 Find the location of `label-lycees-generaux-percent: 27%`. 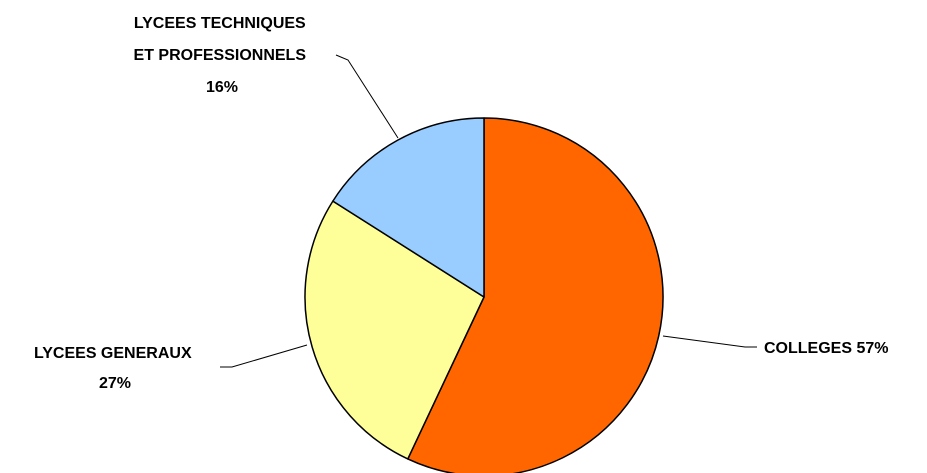

label-lycees-generaux-percent: 27% is located at coordinates (115, 383).